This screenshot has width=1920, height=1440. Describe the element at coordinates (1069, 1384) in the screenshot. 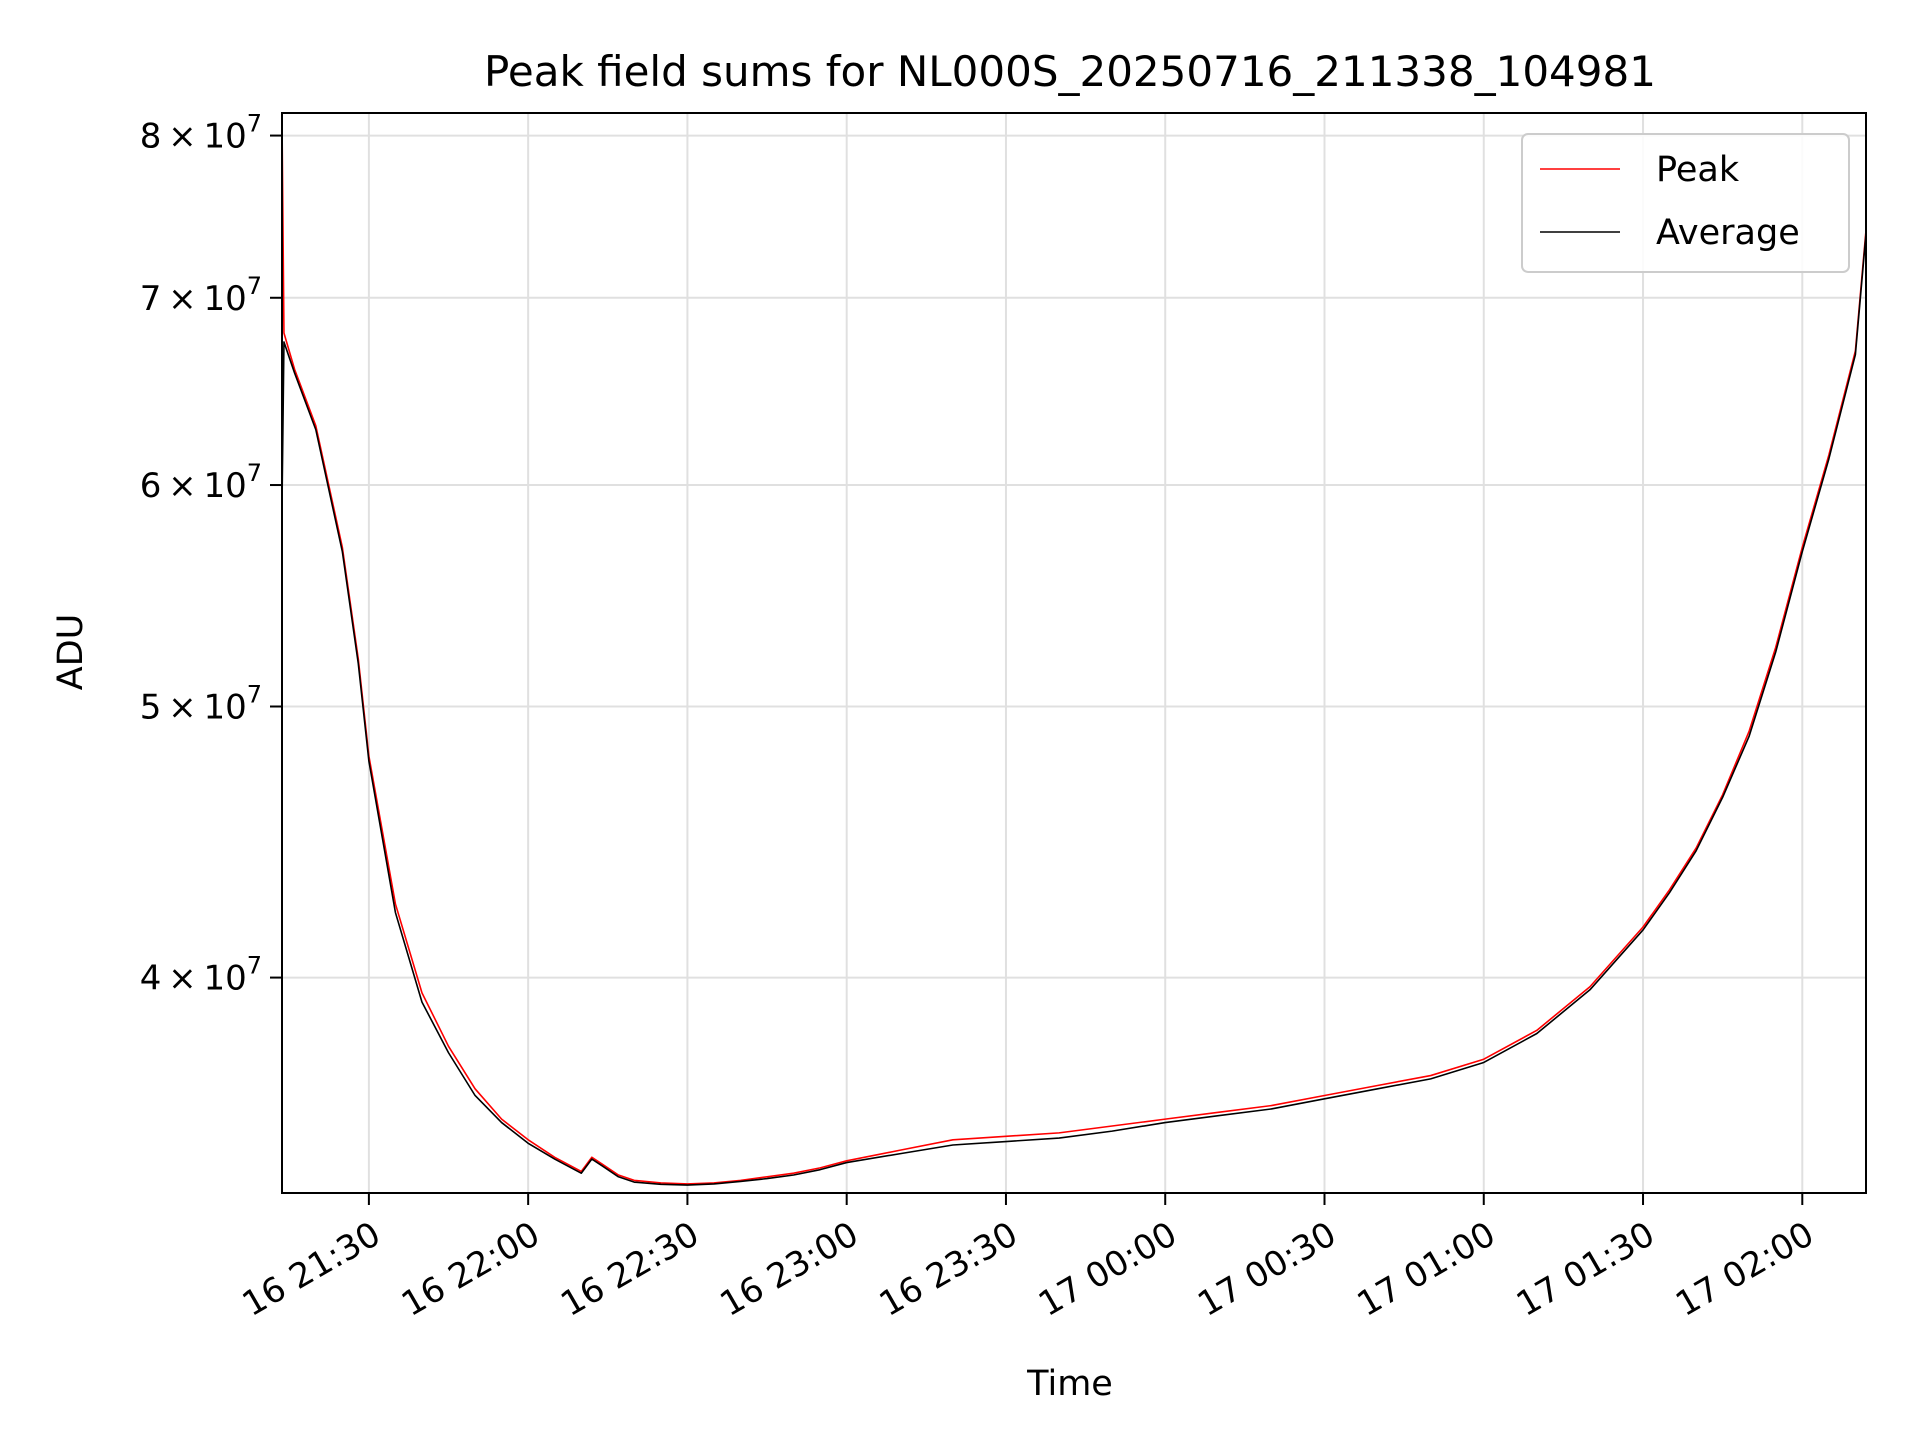

I see `x-axis-label: Time` at that location.